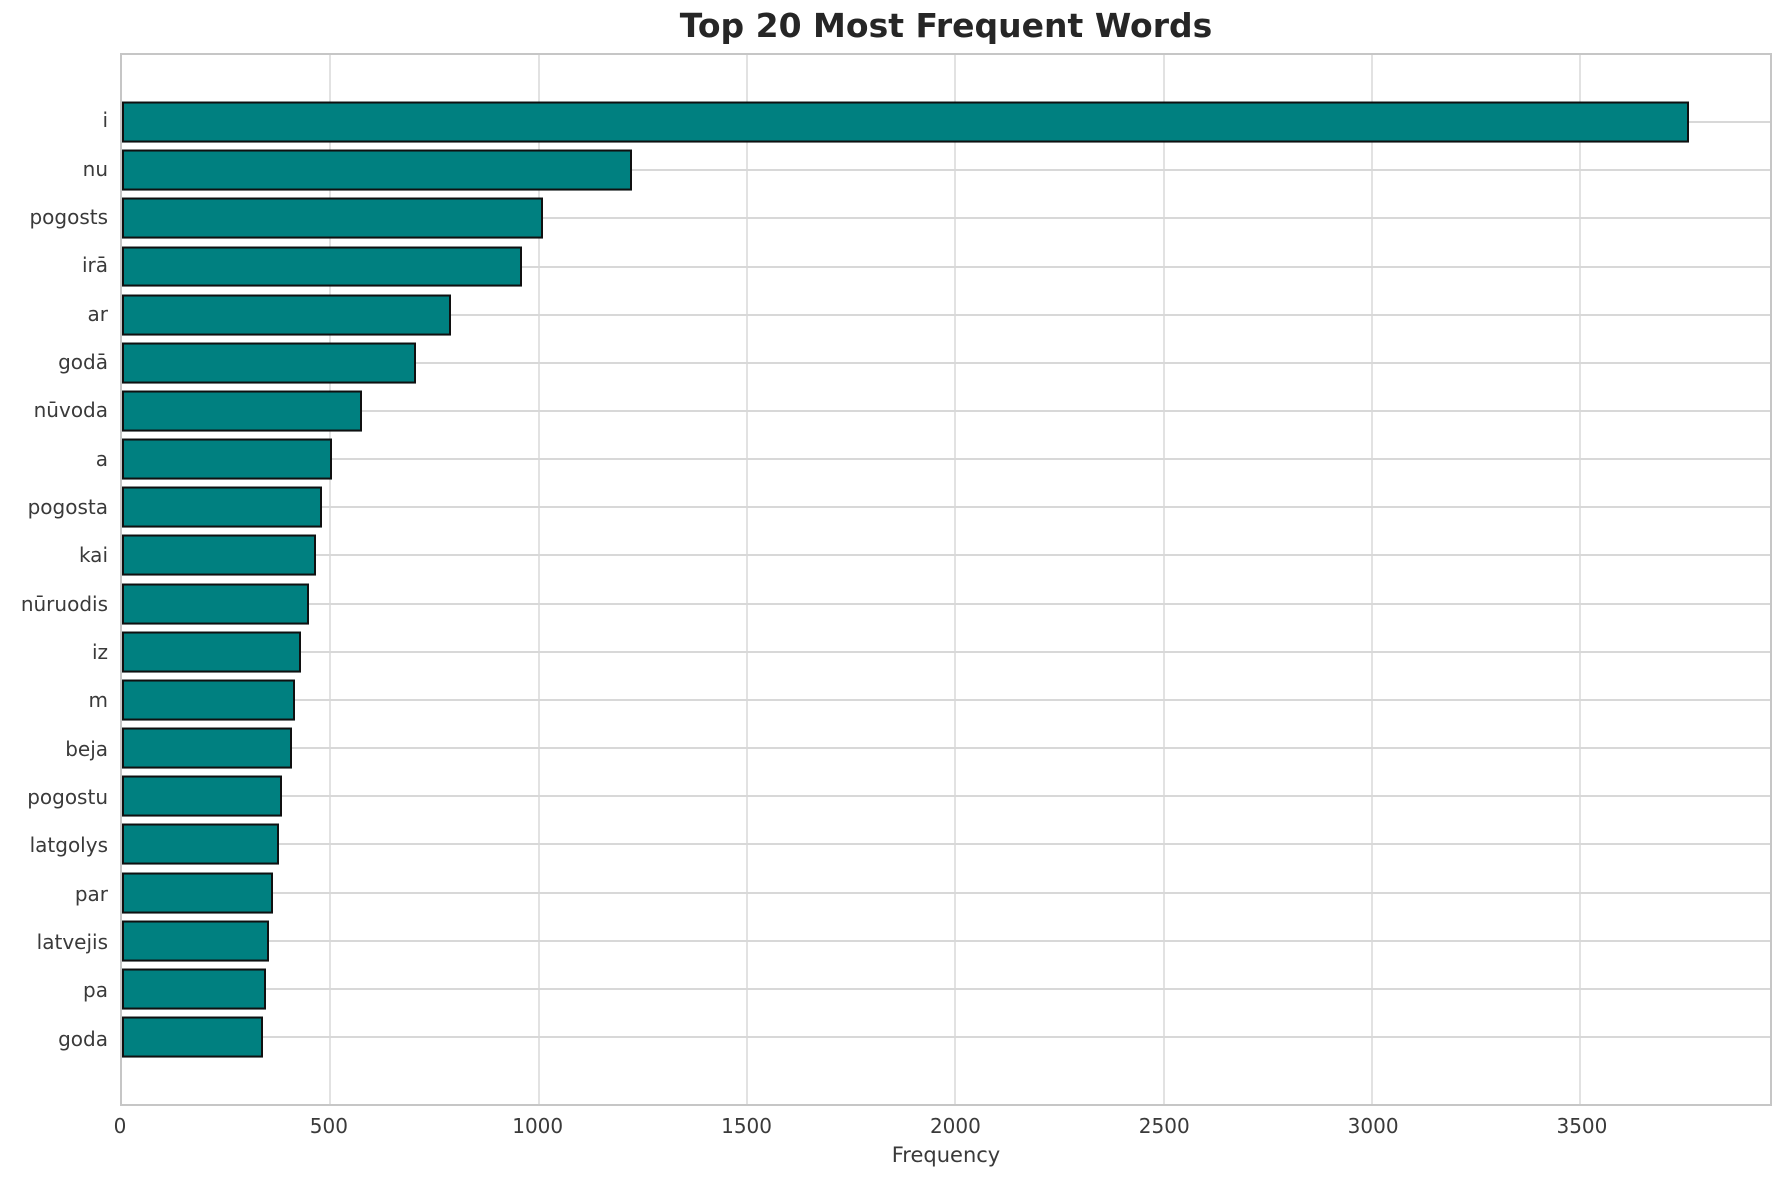  I want to click on bar-row-latgolys, so click(946, 844).